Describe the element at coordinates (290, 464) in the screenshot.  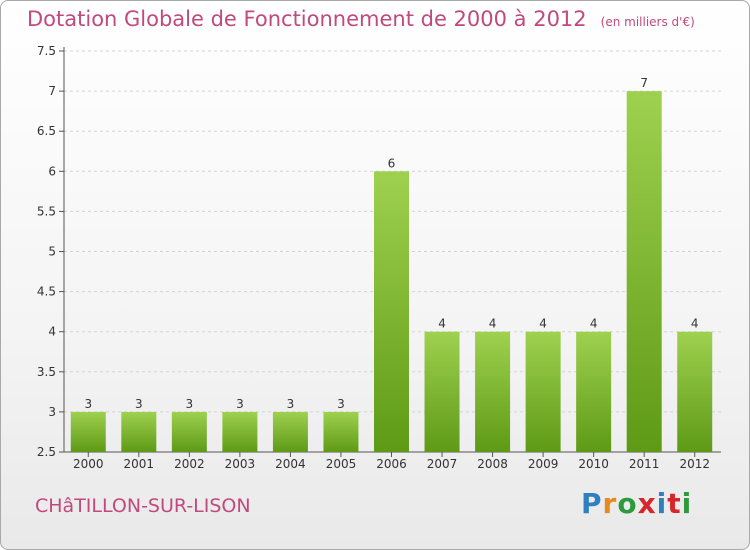
I see `x-tick-label: 2004` at that location.